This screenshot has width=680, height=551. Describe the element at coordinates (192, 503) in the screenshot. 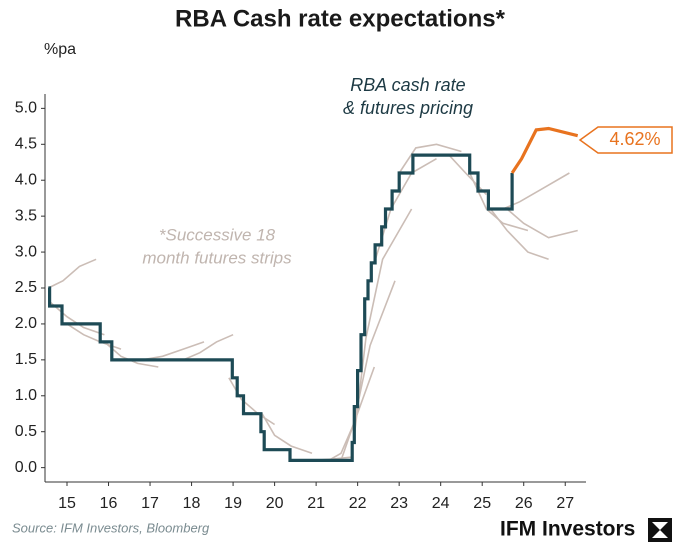

I see `x-tick-label: 18` at that location.